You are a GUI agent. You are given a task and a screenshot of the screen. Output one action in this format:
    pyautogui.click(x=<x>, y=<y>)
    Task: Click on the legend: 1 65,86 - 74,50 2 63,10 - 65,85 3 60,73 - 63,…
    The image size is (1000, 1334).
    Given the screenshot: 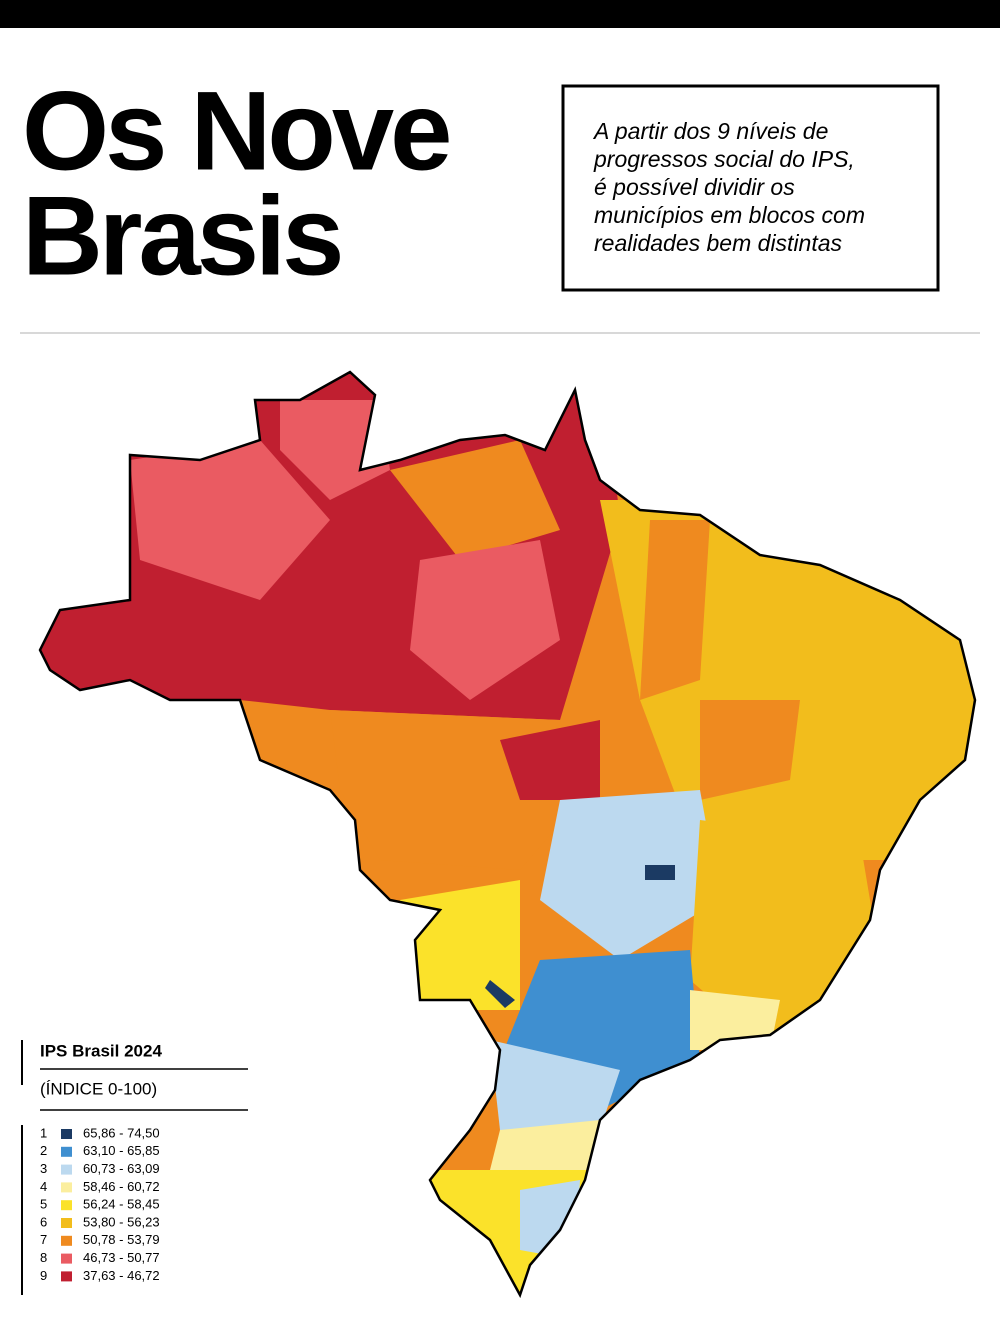 What is the action you would take?
    pyautogui.click(x=100, y=1203)
    